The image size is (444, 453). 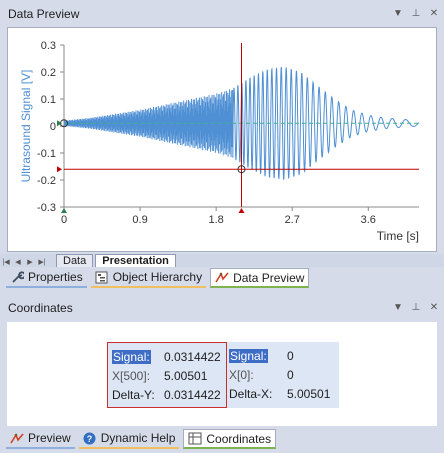 I want to click on next-sheet-icon: ▶, so click(x=30, y=262).